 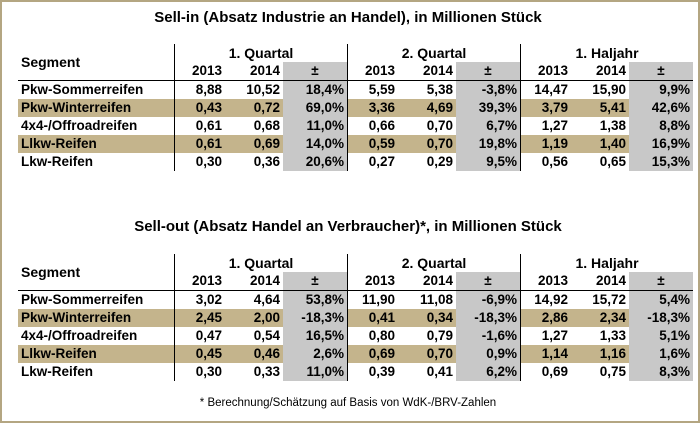 I want to click on change-cell: 8,8%, so click(x=661, y=126).